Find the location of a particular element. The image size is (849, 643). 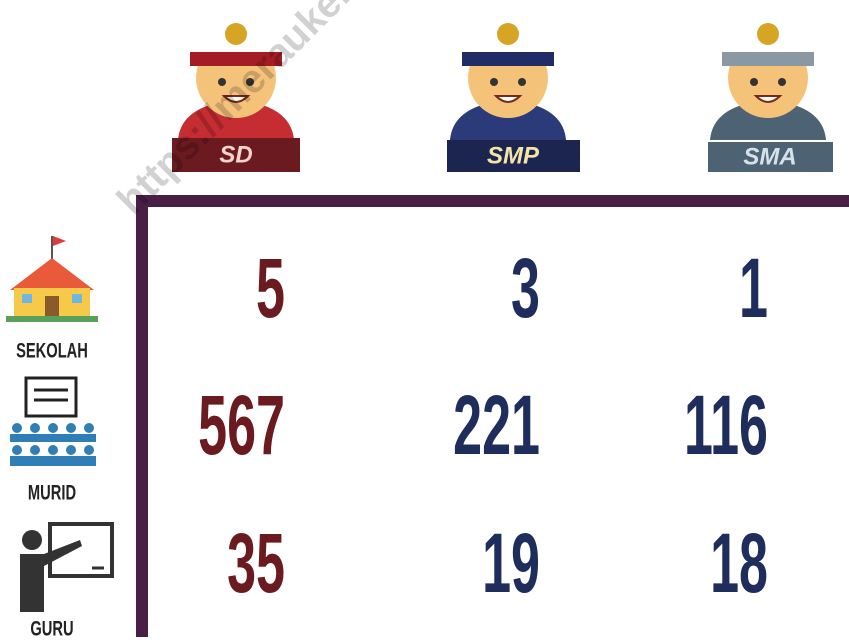

column-header: SD is located at coordinates (235, 154).